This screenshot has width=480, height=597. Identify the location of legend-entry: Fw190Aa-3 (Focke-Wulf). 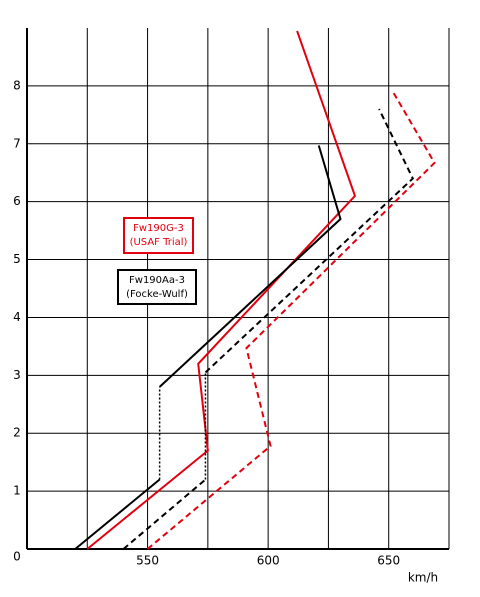
(157, 287).